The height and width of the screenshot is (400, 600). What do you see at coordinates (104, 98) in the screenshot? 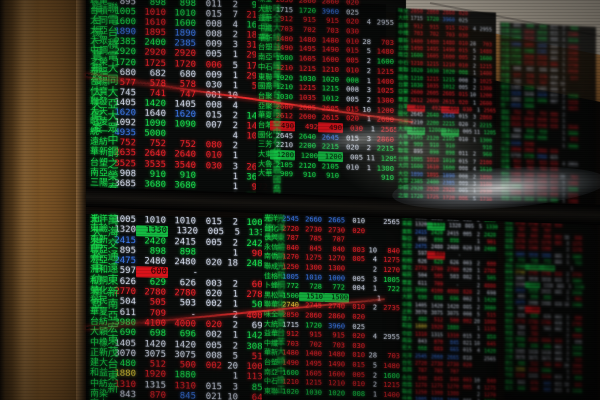
I see `name-column-left-upper: 聯電台積電大同大亞大眾中鋼之榮泰福台揚仁寶聯發大天昭凌` at bounding box center [104, 98].